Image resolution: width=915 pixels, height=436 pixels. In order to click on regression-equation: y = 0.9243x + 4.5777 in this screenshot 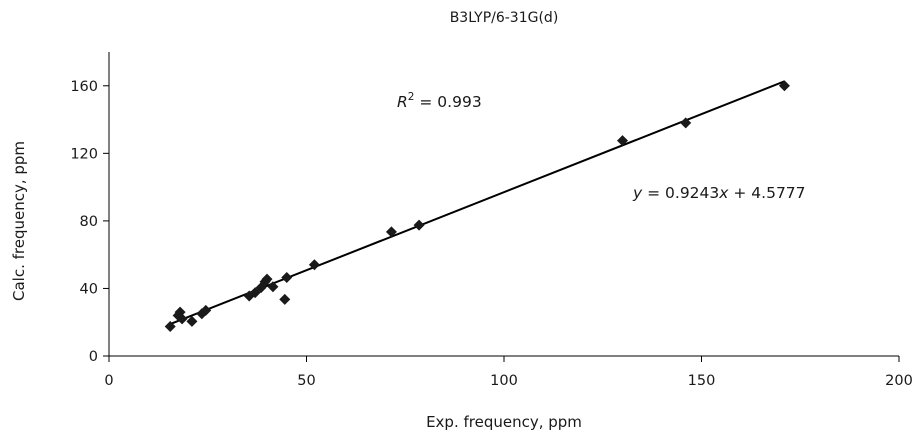, I will do `click(719, 193)`.